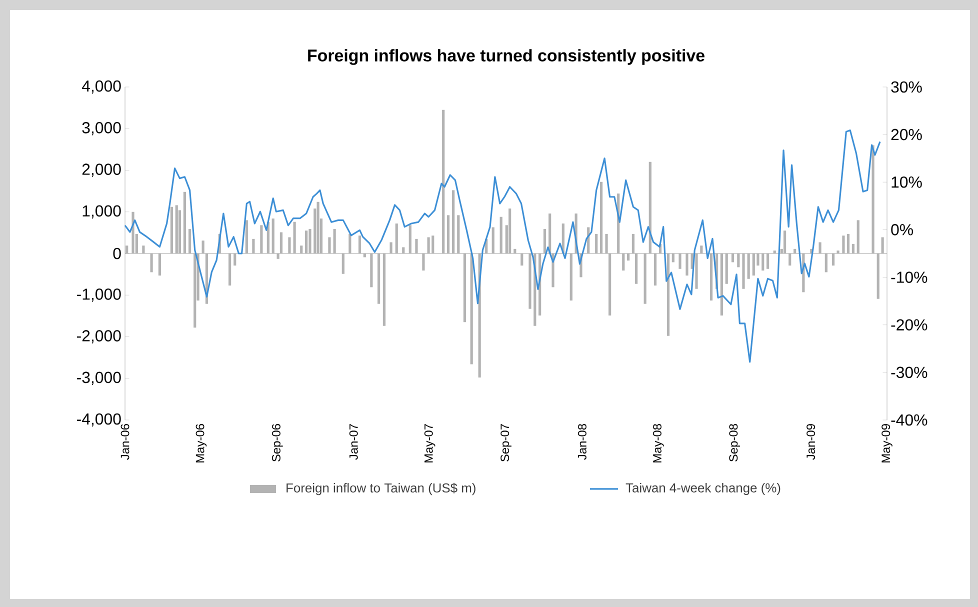  What do you see at coordinates (506, 57) in the screenshot?
I see `chart-title: Foreign inflows have turned consistently positive` at bounding box center [506, 57].